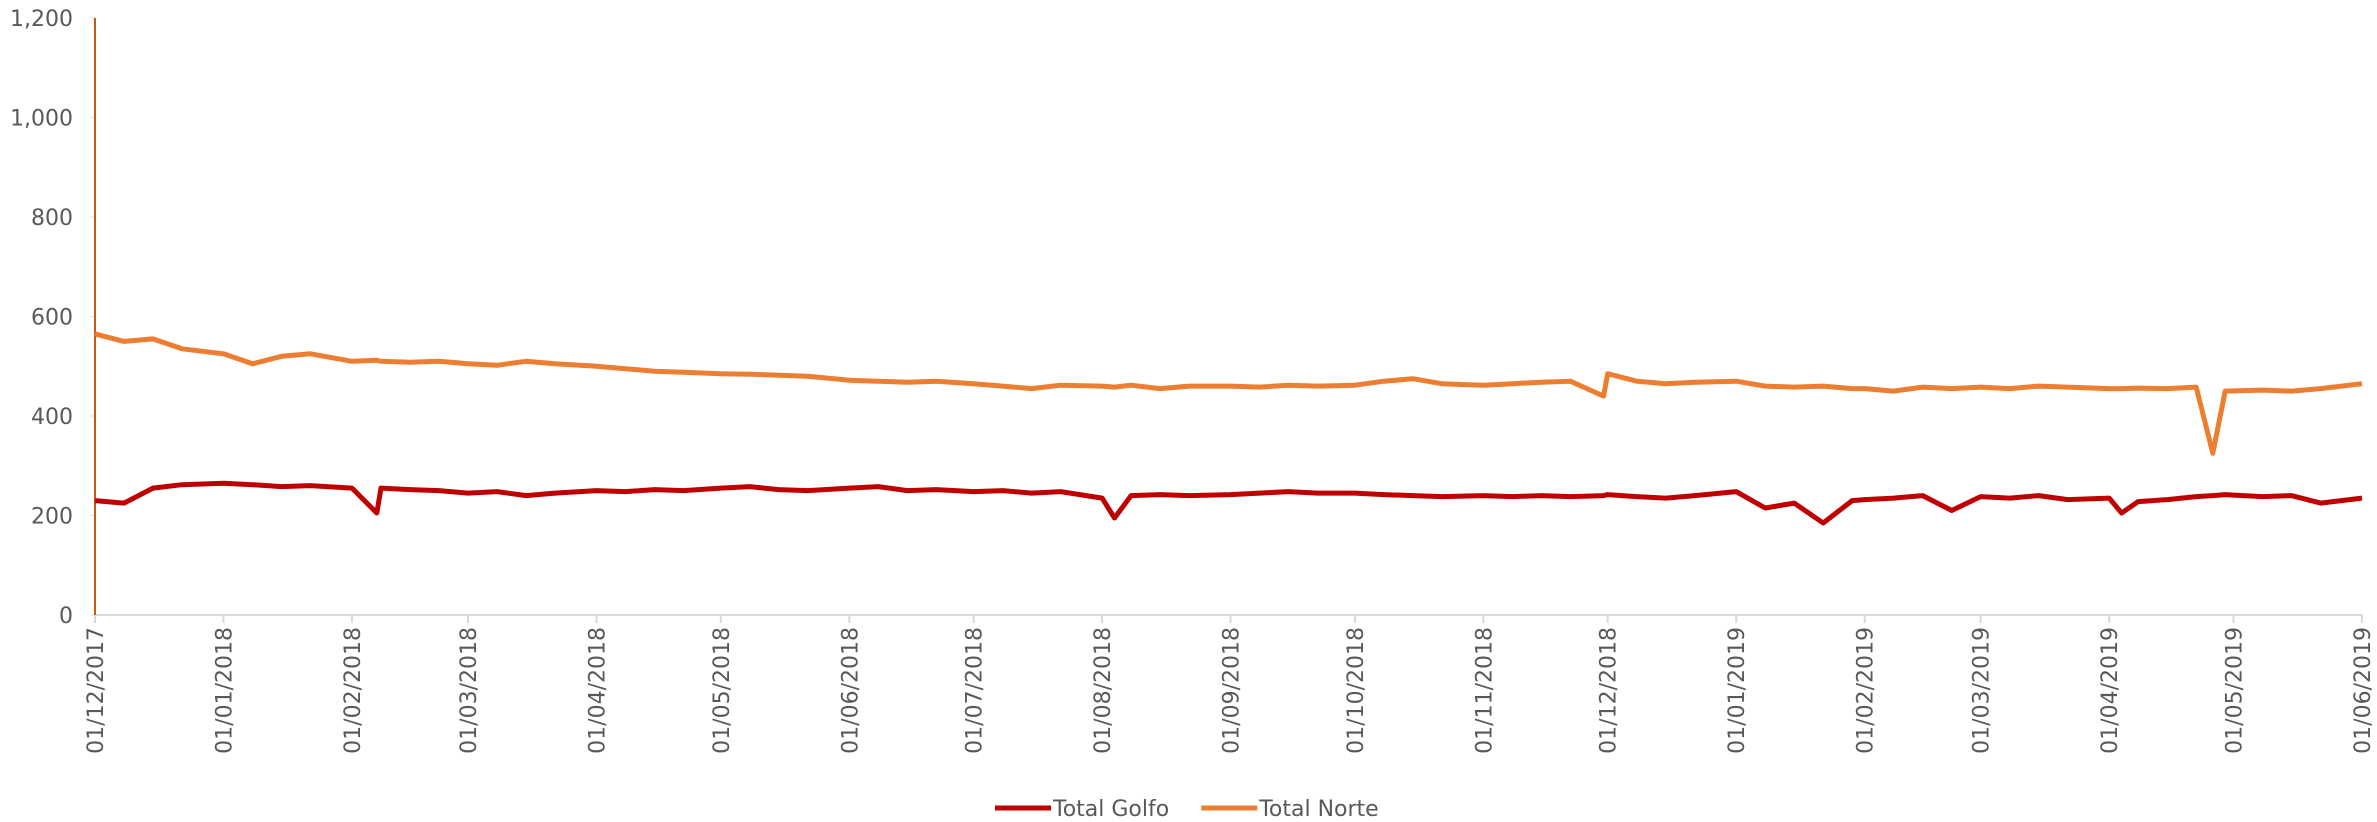 Image resolution: width=2377 pixels, height=822 pixels. What do you see at coordinates (1110, 809) in the screenshot?
I see `legend-label: Total Golfo` at bounding box center [1110, 809].